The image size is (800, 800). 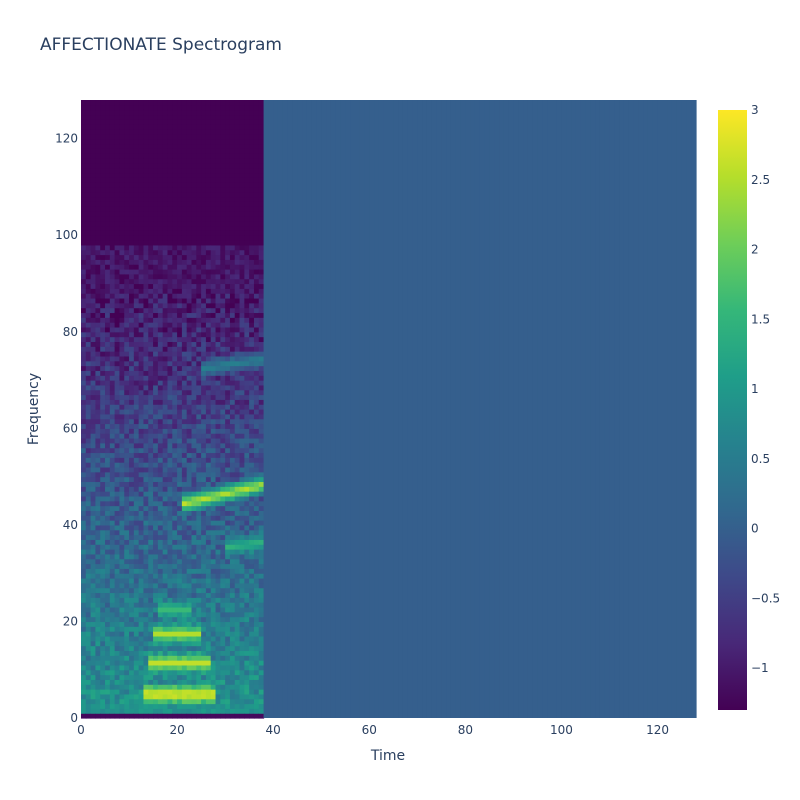 I want to click on colorbar-tick-label: 1.5, so click(x=760, y=319).